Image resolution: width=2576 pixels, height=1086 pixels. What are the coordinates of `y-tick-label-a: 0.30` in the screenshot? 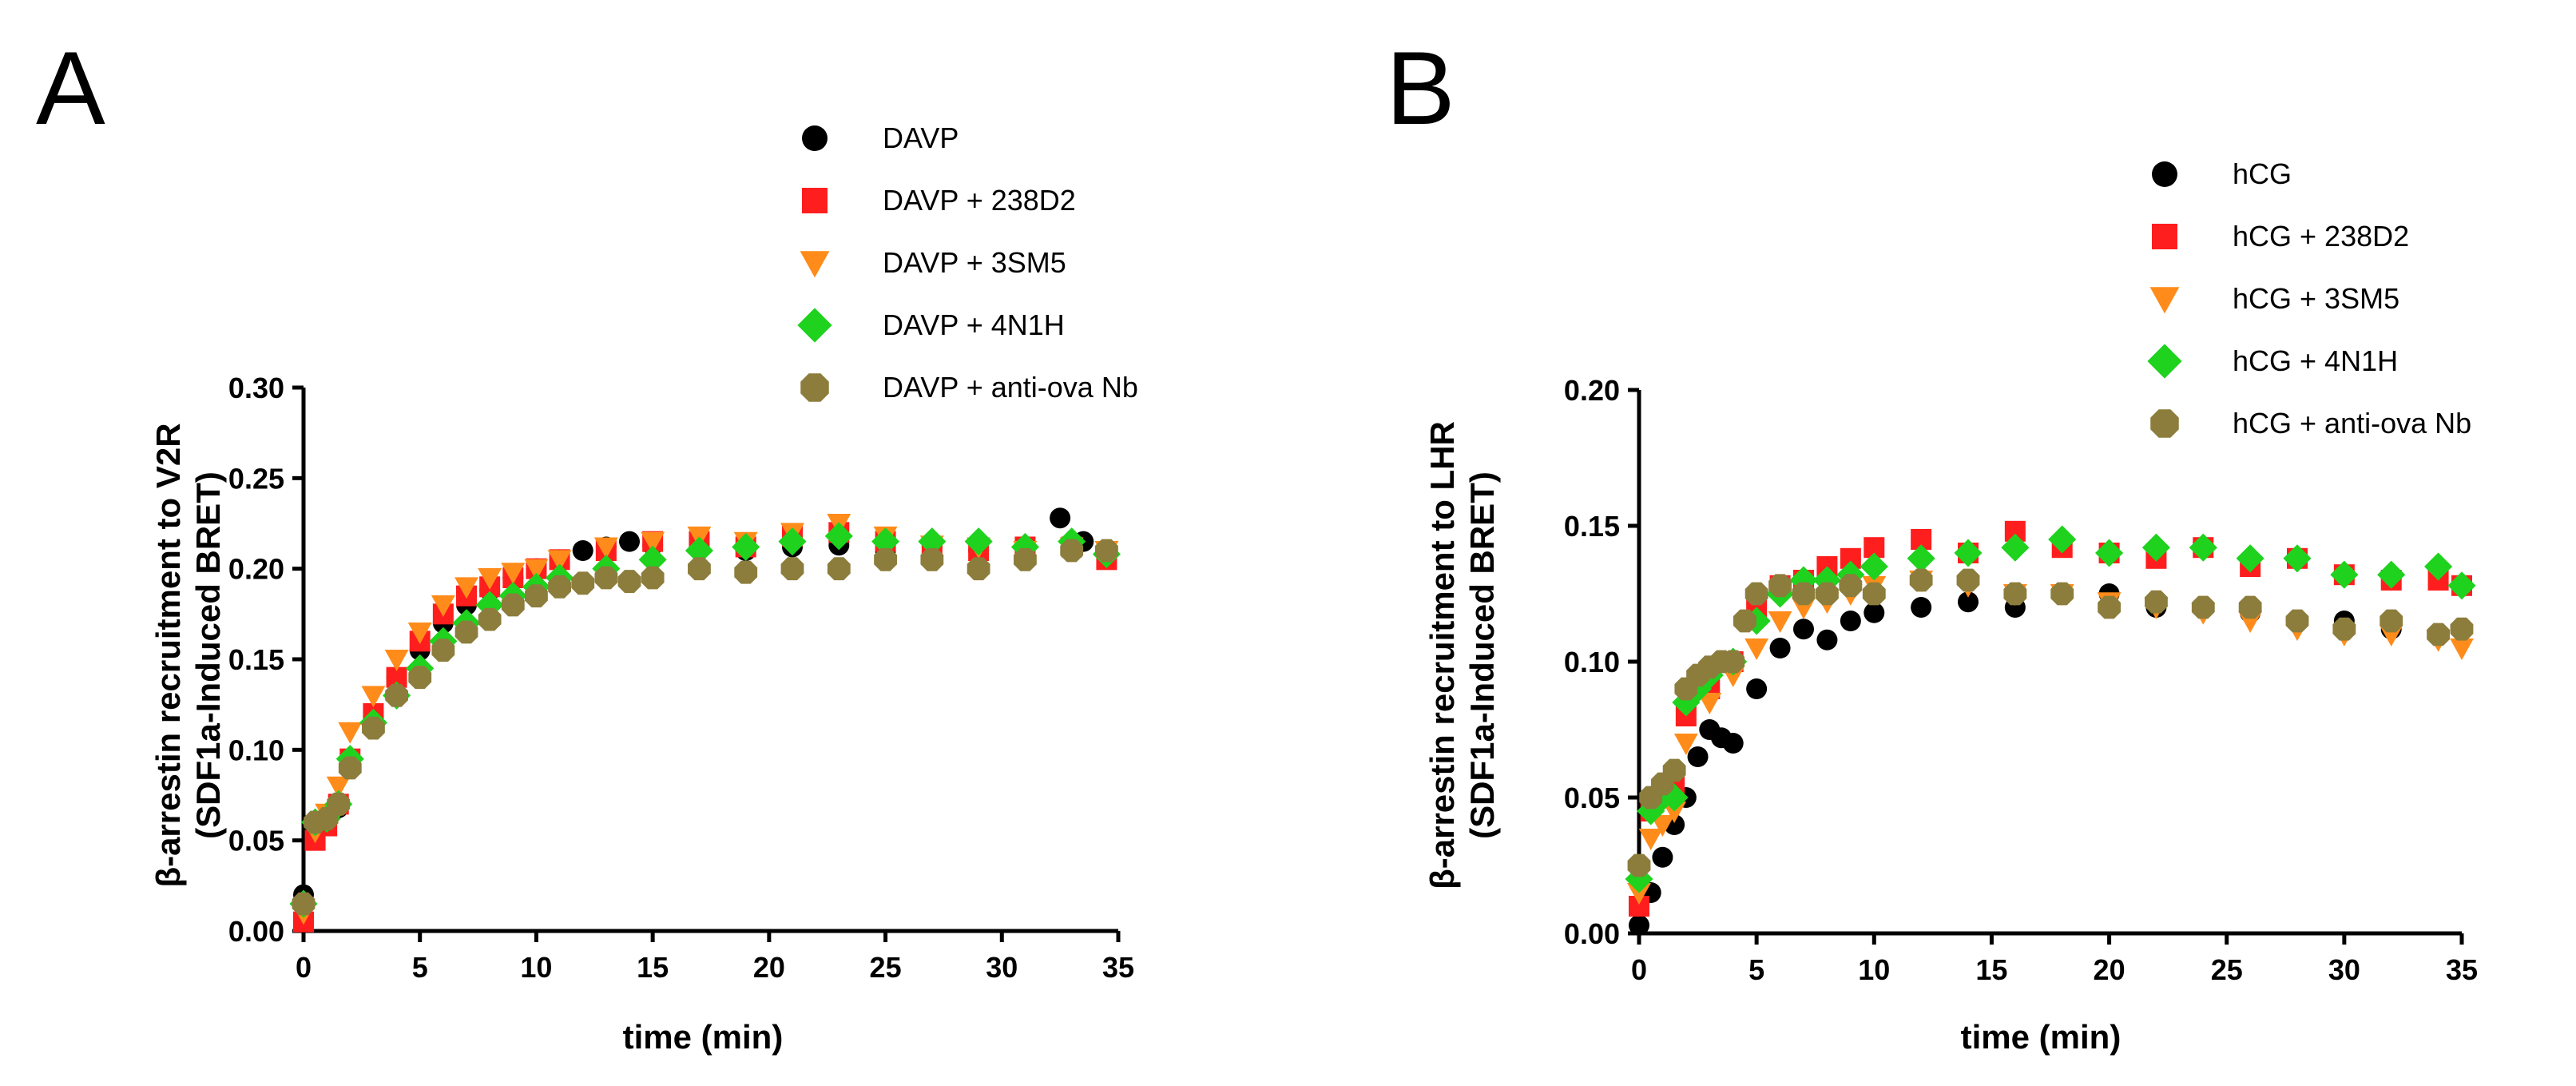 It's located at (256, 388).